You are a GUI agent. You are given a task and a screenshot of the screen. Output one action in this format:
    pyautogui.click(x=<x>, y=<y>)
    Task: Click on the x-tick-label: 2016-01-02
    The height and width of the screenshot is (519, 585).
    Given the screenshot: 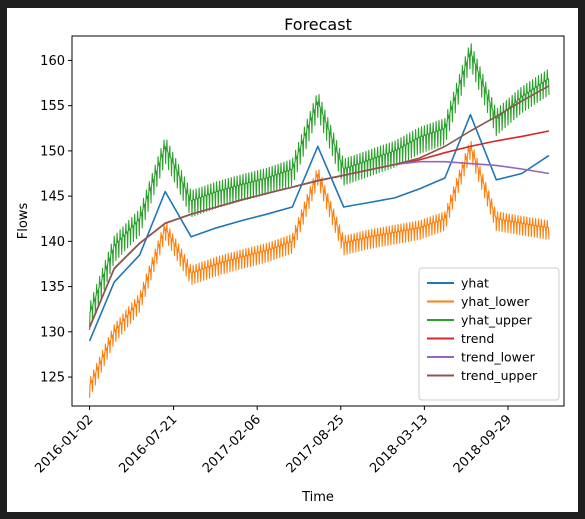 What is the action you would take?
    pyautogui.click(x=64, y=444)
    